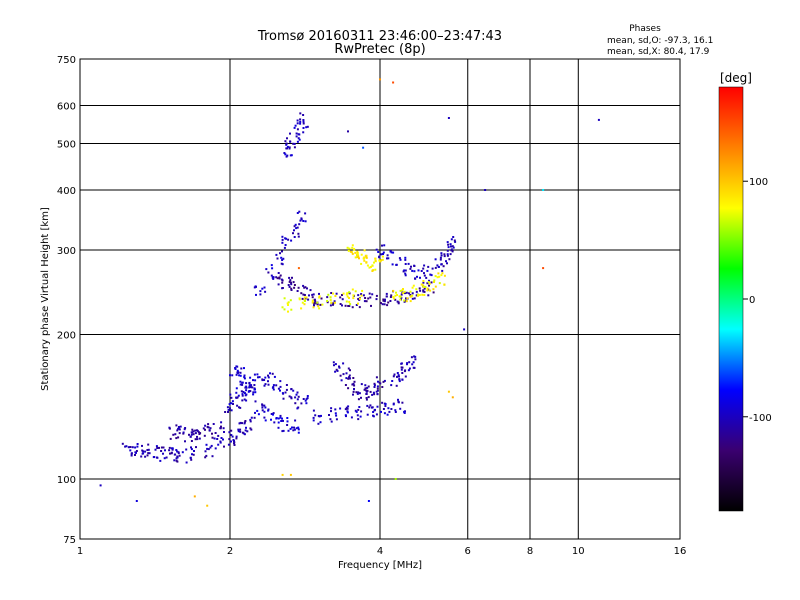  Describe the element at coordinates (69, 540) in the screenshot. I see `y-tick-label: 75` at that location.